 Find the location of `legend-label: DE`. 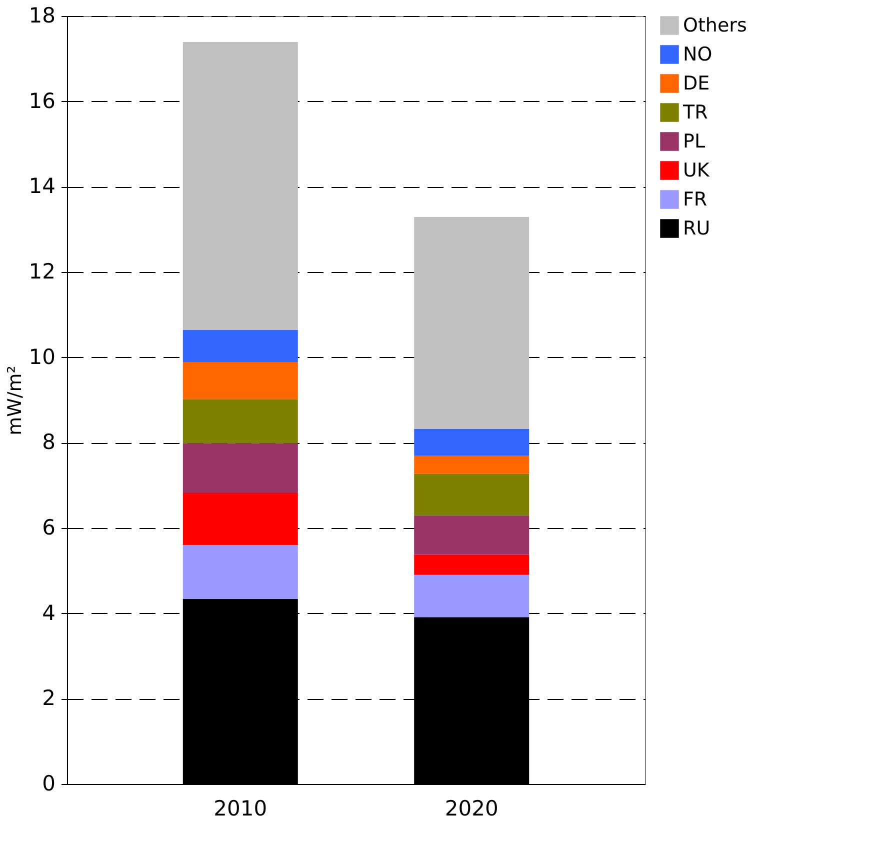

legend-label: DE is located at coordinates (696, 83).